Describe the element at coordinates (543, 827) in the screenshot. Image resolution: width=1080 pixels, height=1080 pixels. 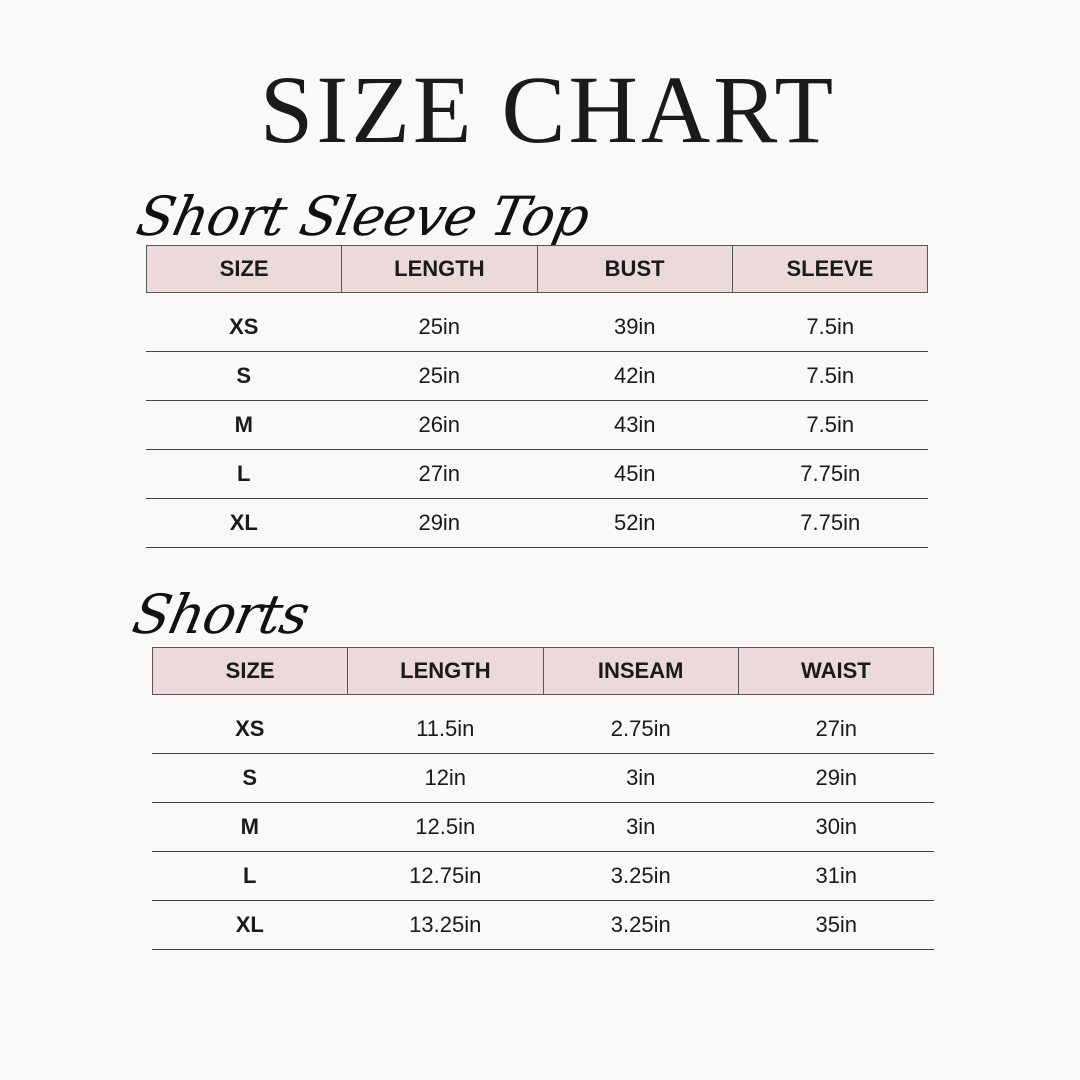
I see `table-row: M 12.5in 3in 30in` at that location.